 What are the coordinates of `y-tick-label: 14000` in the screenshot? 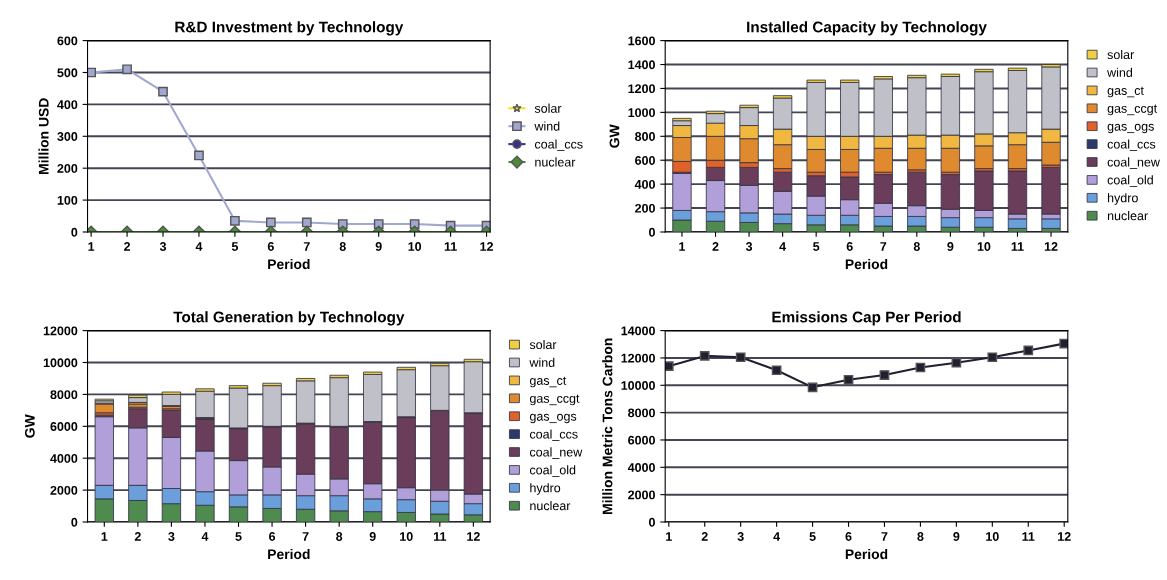 It's located at (638, 331).